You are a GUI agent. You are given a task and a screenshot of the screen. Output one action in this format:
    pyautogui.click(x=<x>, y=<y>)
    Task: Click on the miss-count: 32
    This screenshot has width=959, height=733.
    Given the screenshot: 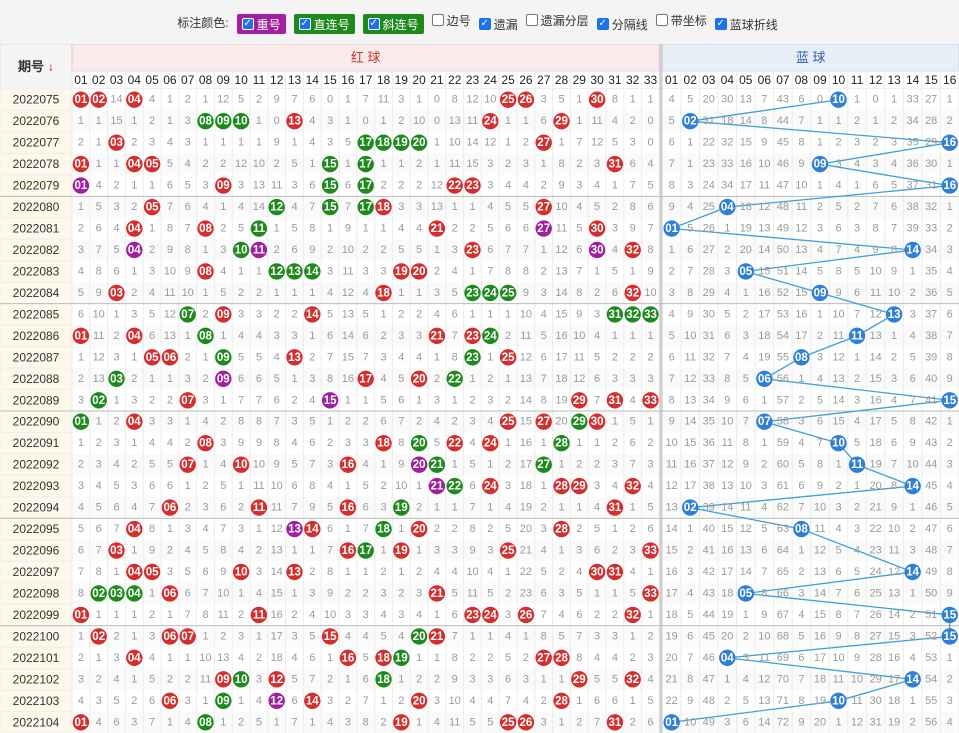 What is the action you would take?
    pyautogui.click(x=709, y=357)
    